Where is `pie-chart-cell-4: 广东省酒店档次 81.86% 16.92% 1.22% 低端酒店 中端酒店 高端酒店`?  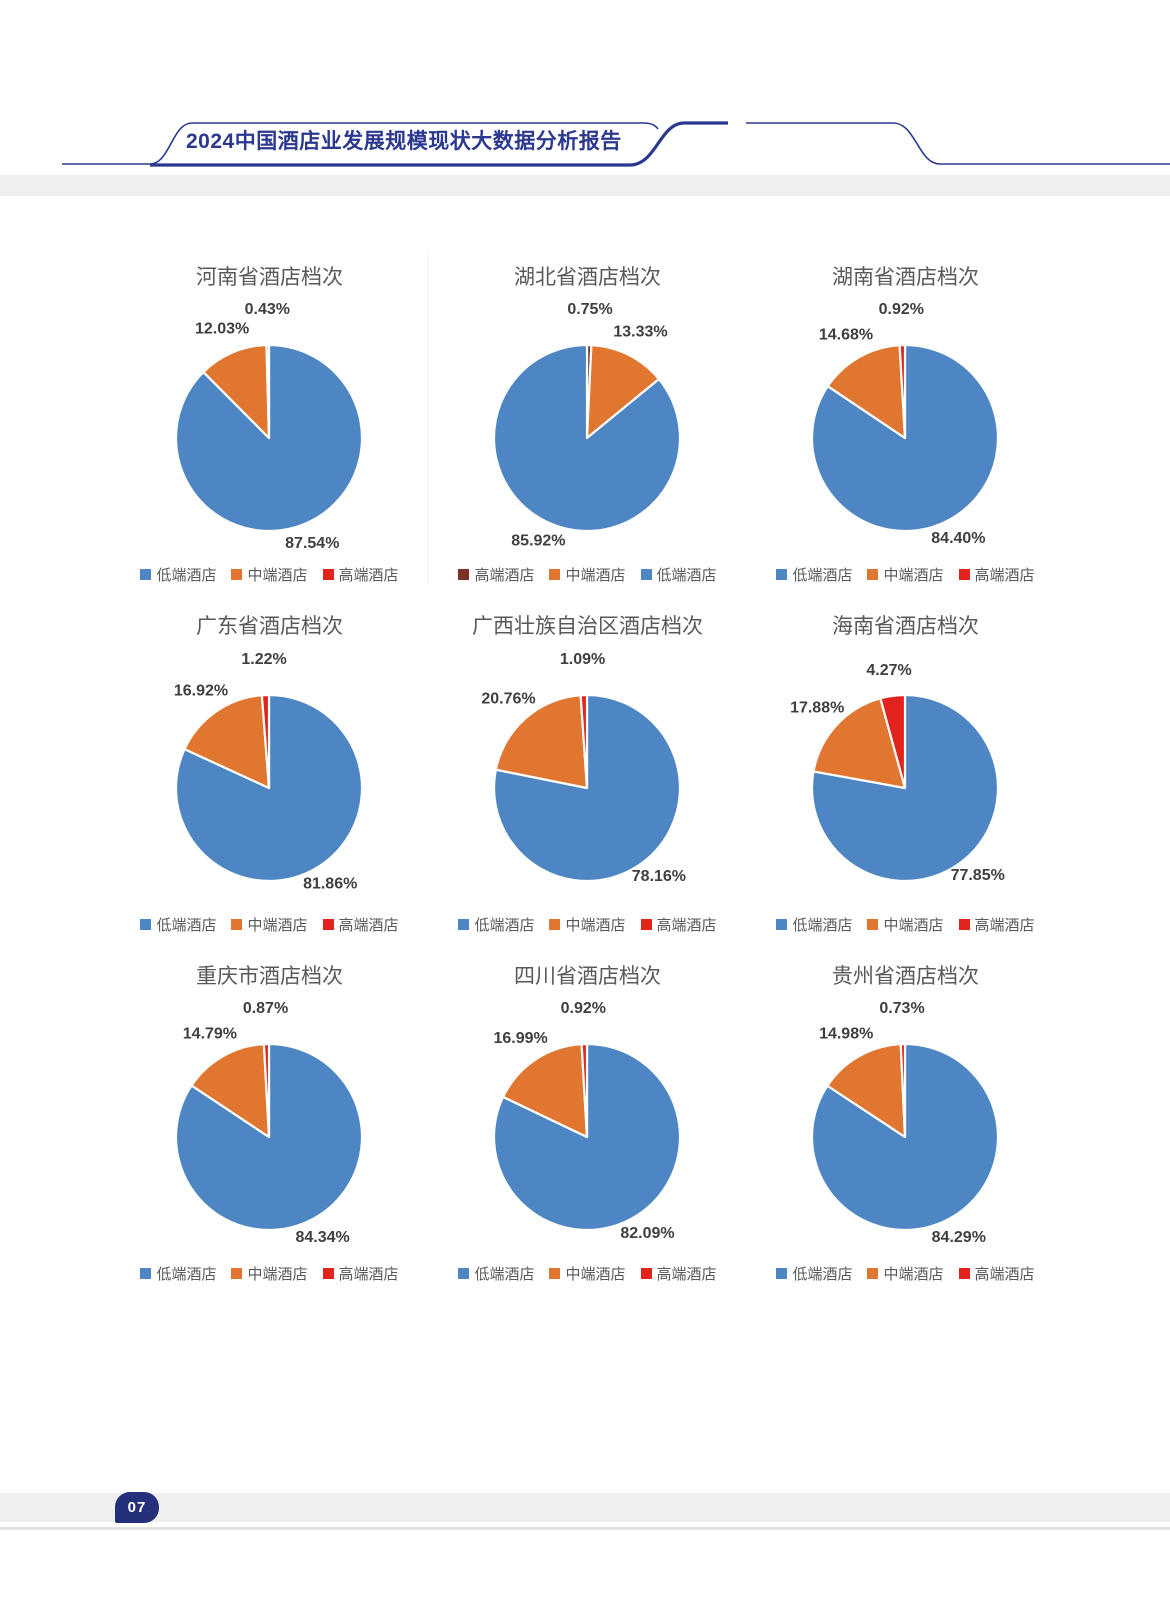
pie-chart-cell-4: 广东省酒店档次 81.86% 16.92% 1.22% 低端酒店 中端酒店 高端酒店 is located at coordinates (269, 766).